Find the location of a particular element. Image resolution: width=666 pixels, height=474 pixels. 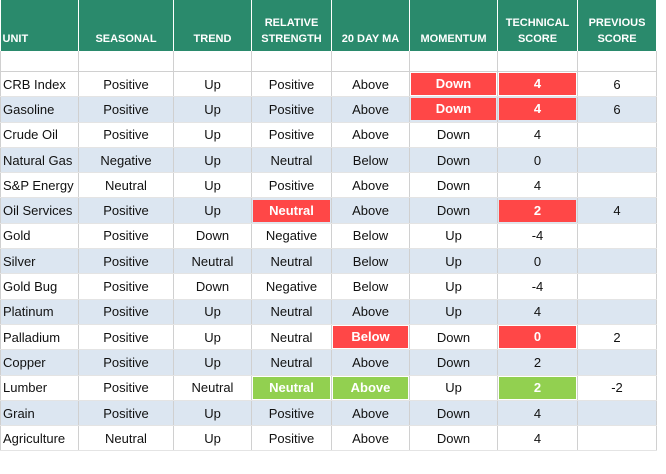

cell-value: S&P Energy is located at coordinates (38, 185).